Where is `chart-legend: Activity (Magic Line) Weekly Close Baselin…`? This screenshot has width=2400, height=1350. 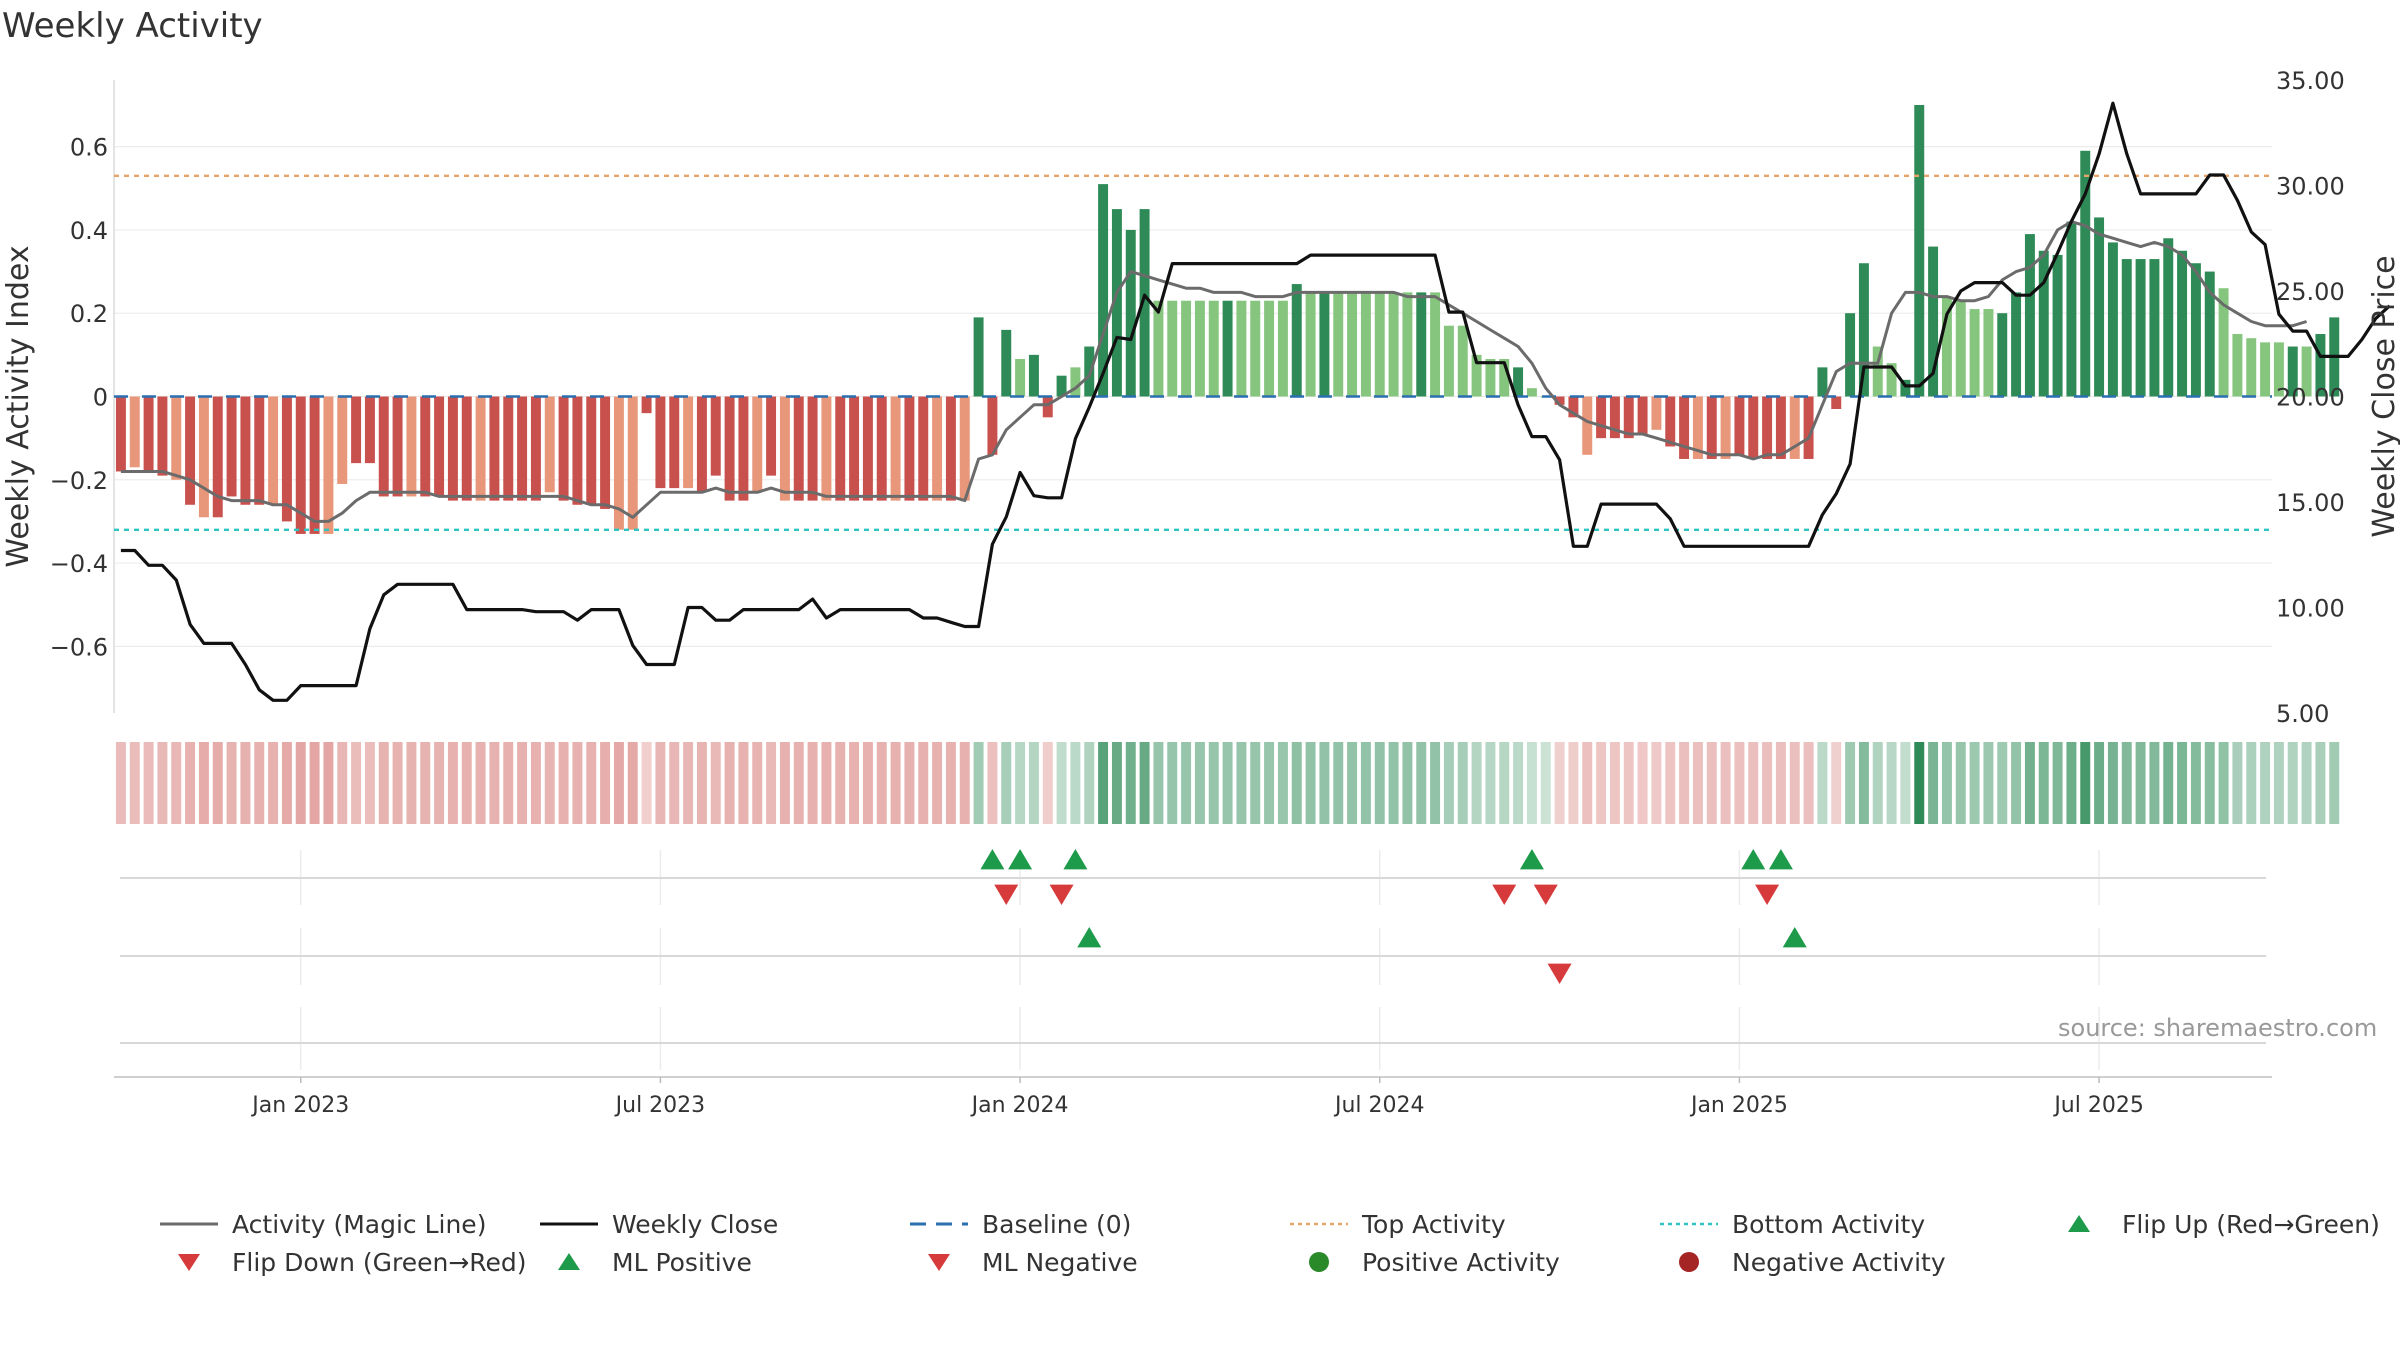
chart-legend: Activity (Magic Line) Weekly Close Baselin… is located at coordinates (1280, 1246).